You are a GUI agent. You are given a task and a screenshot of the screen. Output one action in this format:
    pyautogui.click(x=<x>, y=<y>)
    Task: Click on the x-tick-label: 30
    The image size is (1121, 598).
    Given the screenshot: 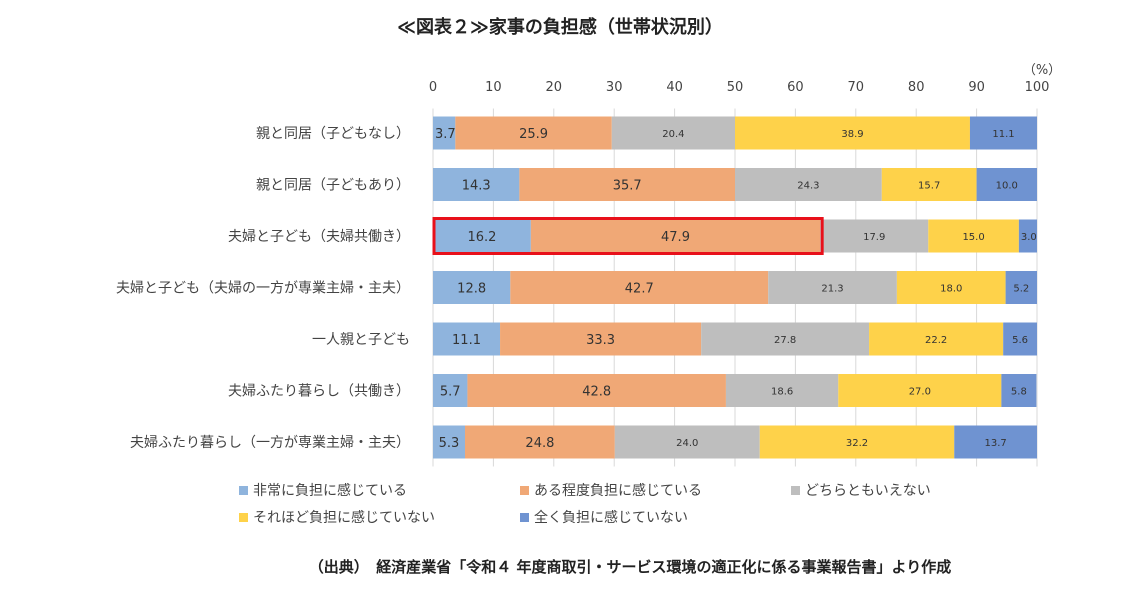 What is the action you would take?
    pyautogui.click(x=614, y=87)
    